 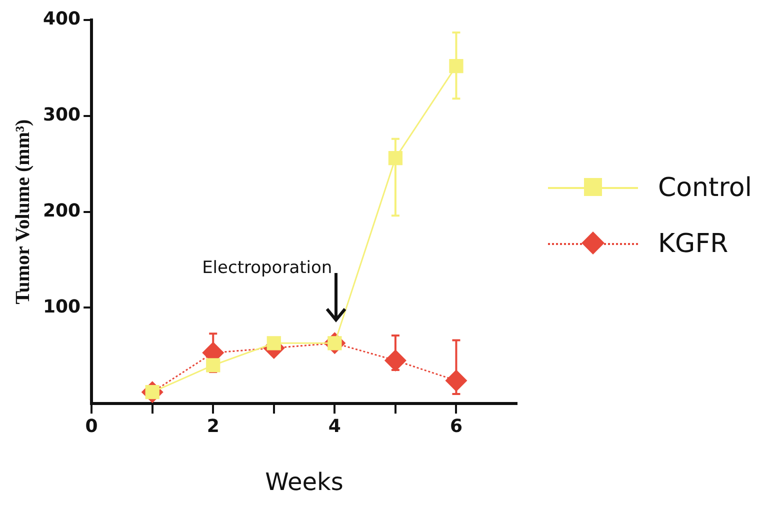 I want to click on x-tick-label: 6, so click(x=456, y=427).